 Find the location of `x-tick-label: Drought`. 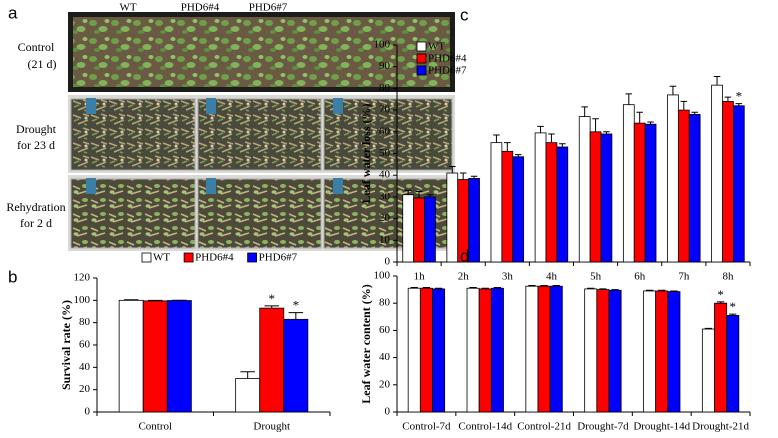

x-tick-label: Drought is located at coordinates (271, 427).